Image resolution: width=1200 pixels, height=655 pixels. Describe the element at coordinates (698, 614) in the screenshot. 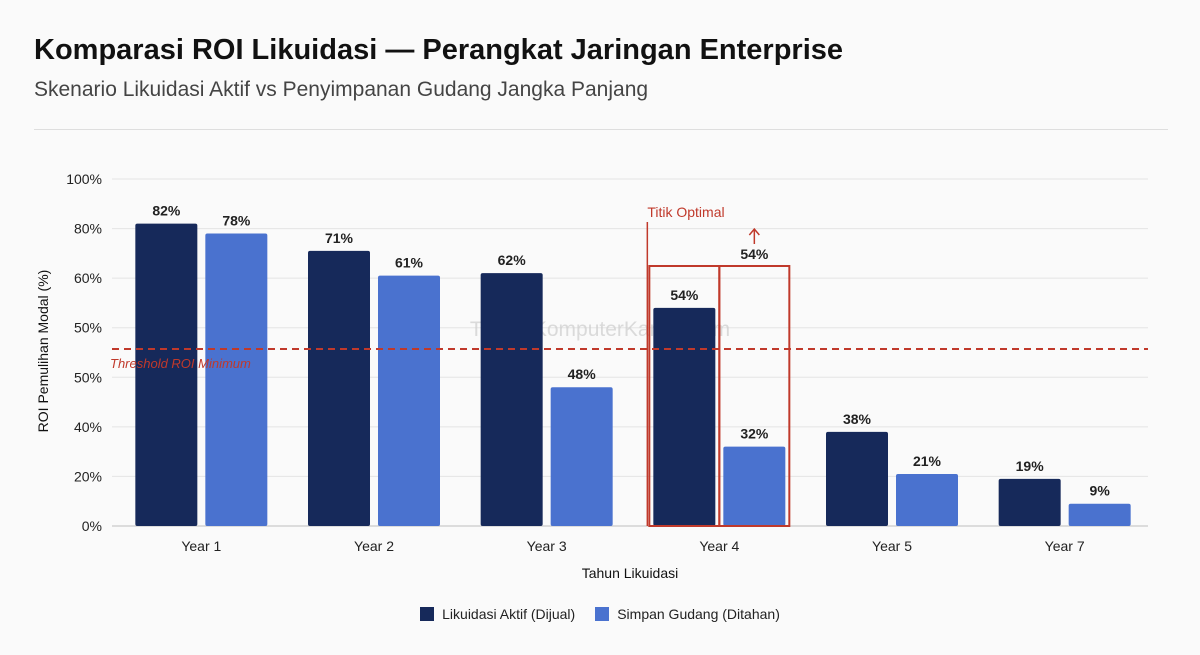

I see `legend-label-series-2: Simpan Gudang (Ditahan)` at that location.